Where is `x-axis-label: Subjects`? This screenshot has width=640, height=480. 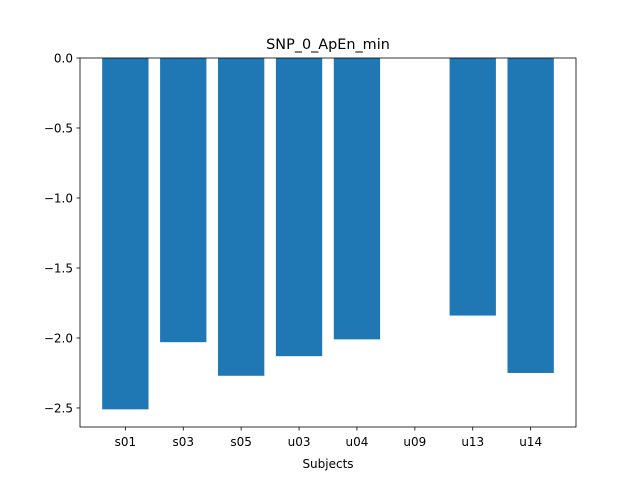
x-axis-label: Subjects is located at coordinates (327, 464).